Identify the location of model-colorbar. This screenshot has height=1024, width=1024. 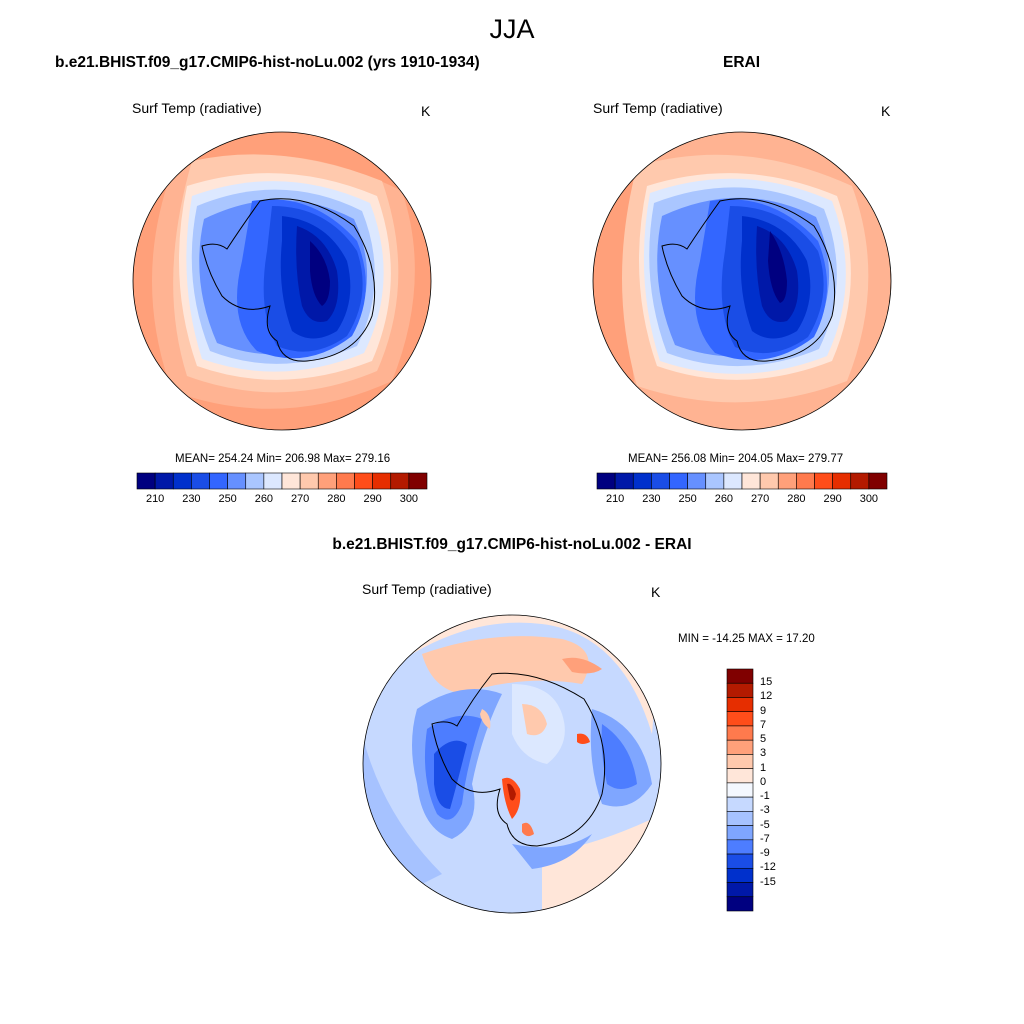
(282, 481).